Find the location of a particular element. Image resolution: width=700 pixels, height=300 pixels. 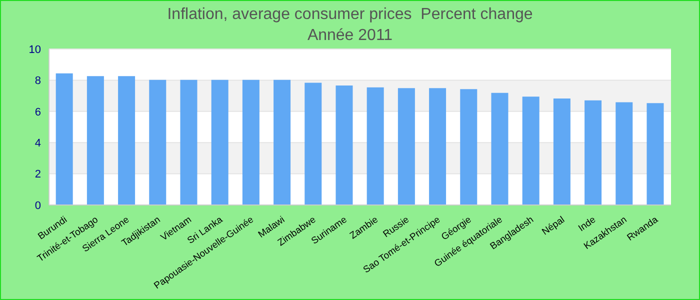

chart-title: Inflation, average consumer prices Percent change is located at coordinates (350, 15).